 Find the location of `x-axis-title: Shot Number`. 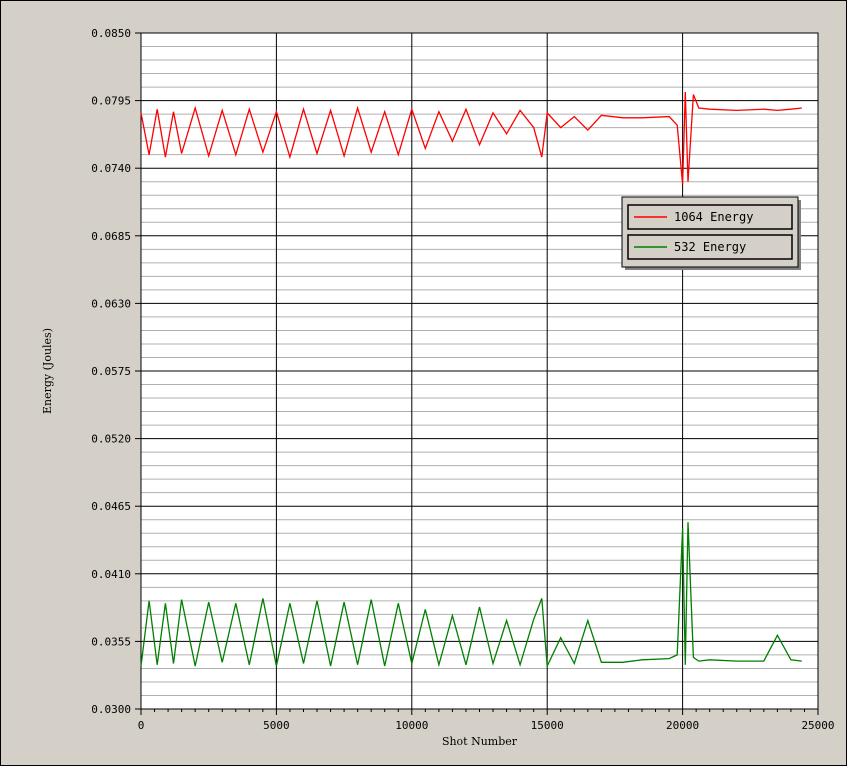

x-axis-title: Shot Number is located at coordinates (480, 741).